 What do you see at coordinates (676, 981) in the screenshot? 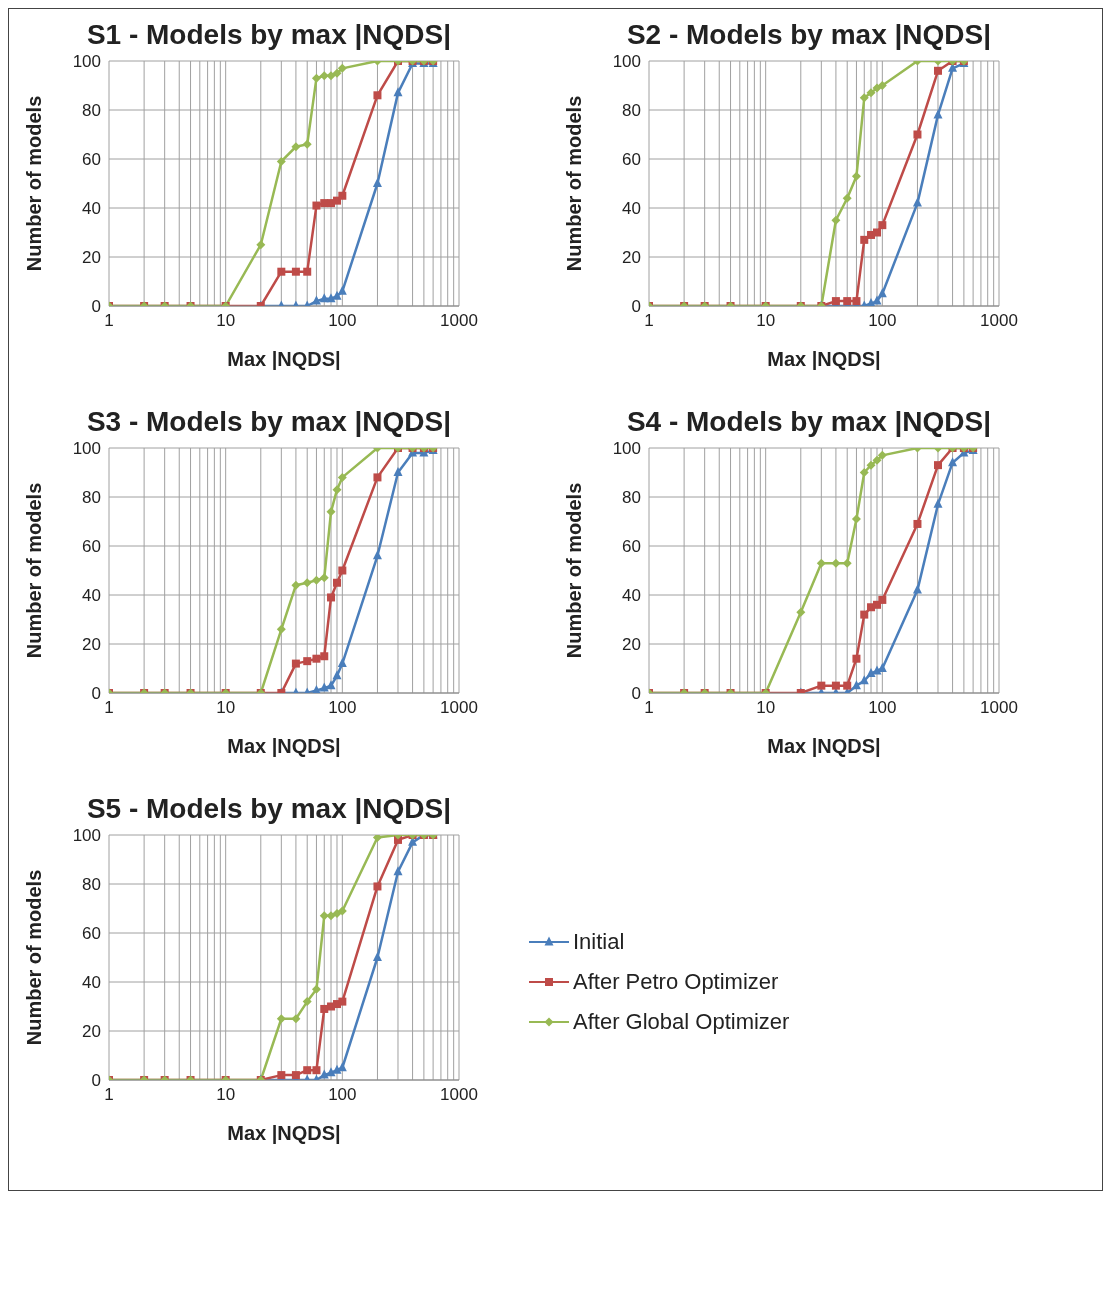
I see `legend-label: After Petro Optimizer` at bounding box center [676, 981].